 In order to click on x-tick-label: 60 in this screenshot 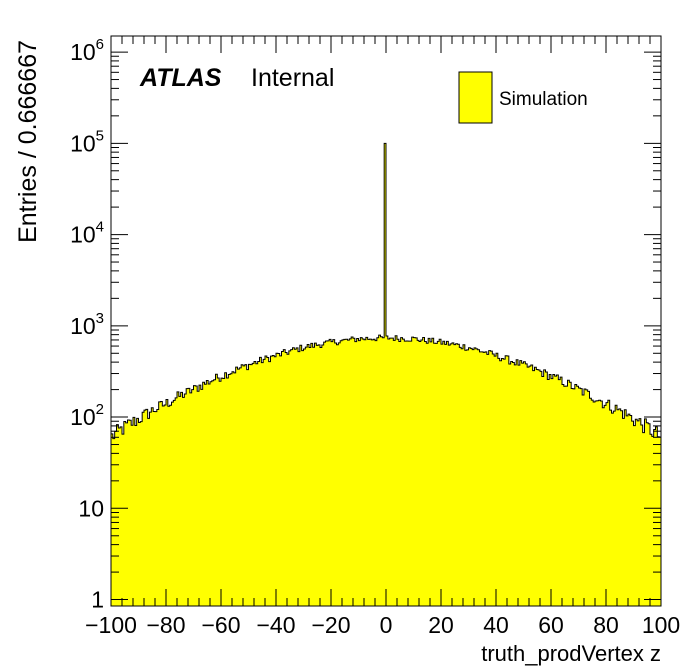, I will do `click(551, 625)`.